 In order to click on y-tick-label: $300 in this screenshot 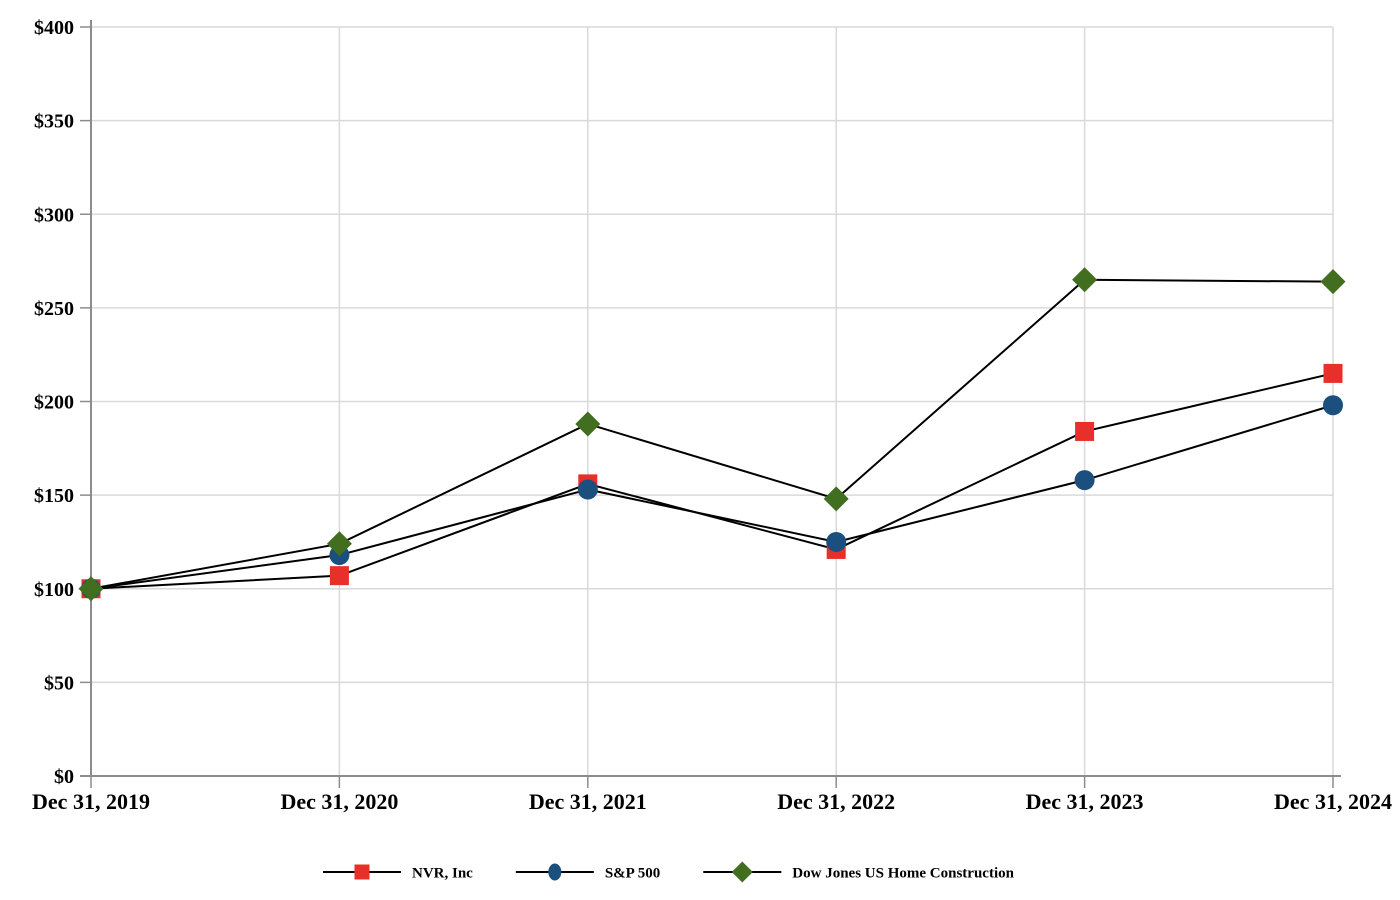, I will do `click(54, 215)`.